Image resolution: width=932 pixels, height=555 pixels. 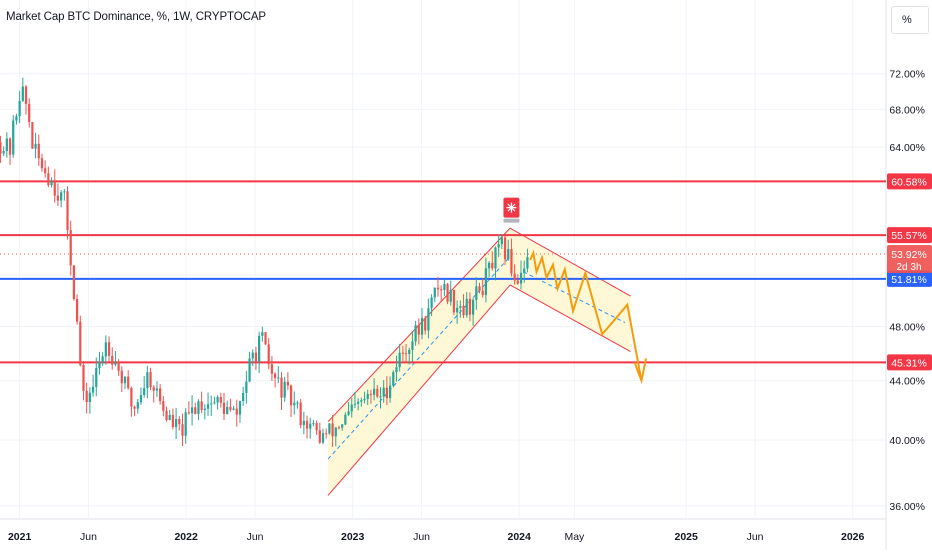 What do you see at coordinates (436, 537) in the screenshot?
I see `x-axis: 2021 Jun 2022 Jun 2023 Jun 2024 May 2025 Jun 2026` at bounding box center [436, 537].